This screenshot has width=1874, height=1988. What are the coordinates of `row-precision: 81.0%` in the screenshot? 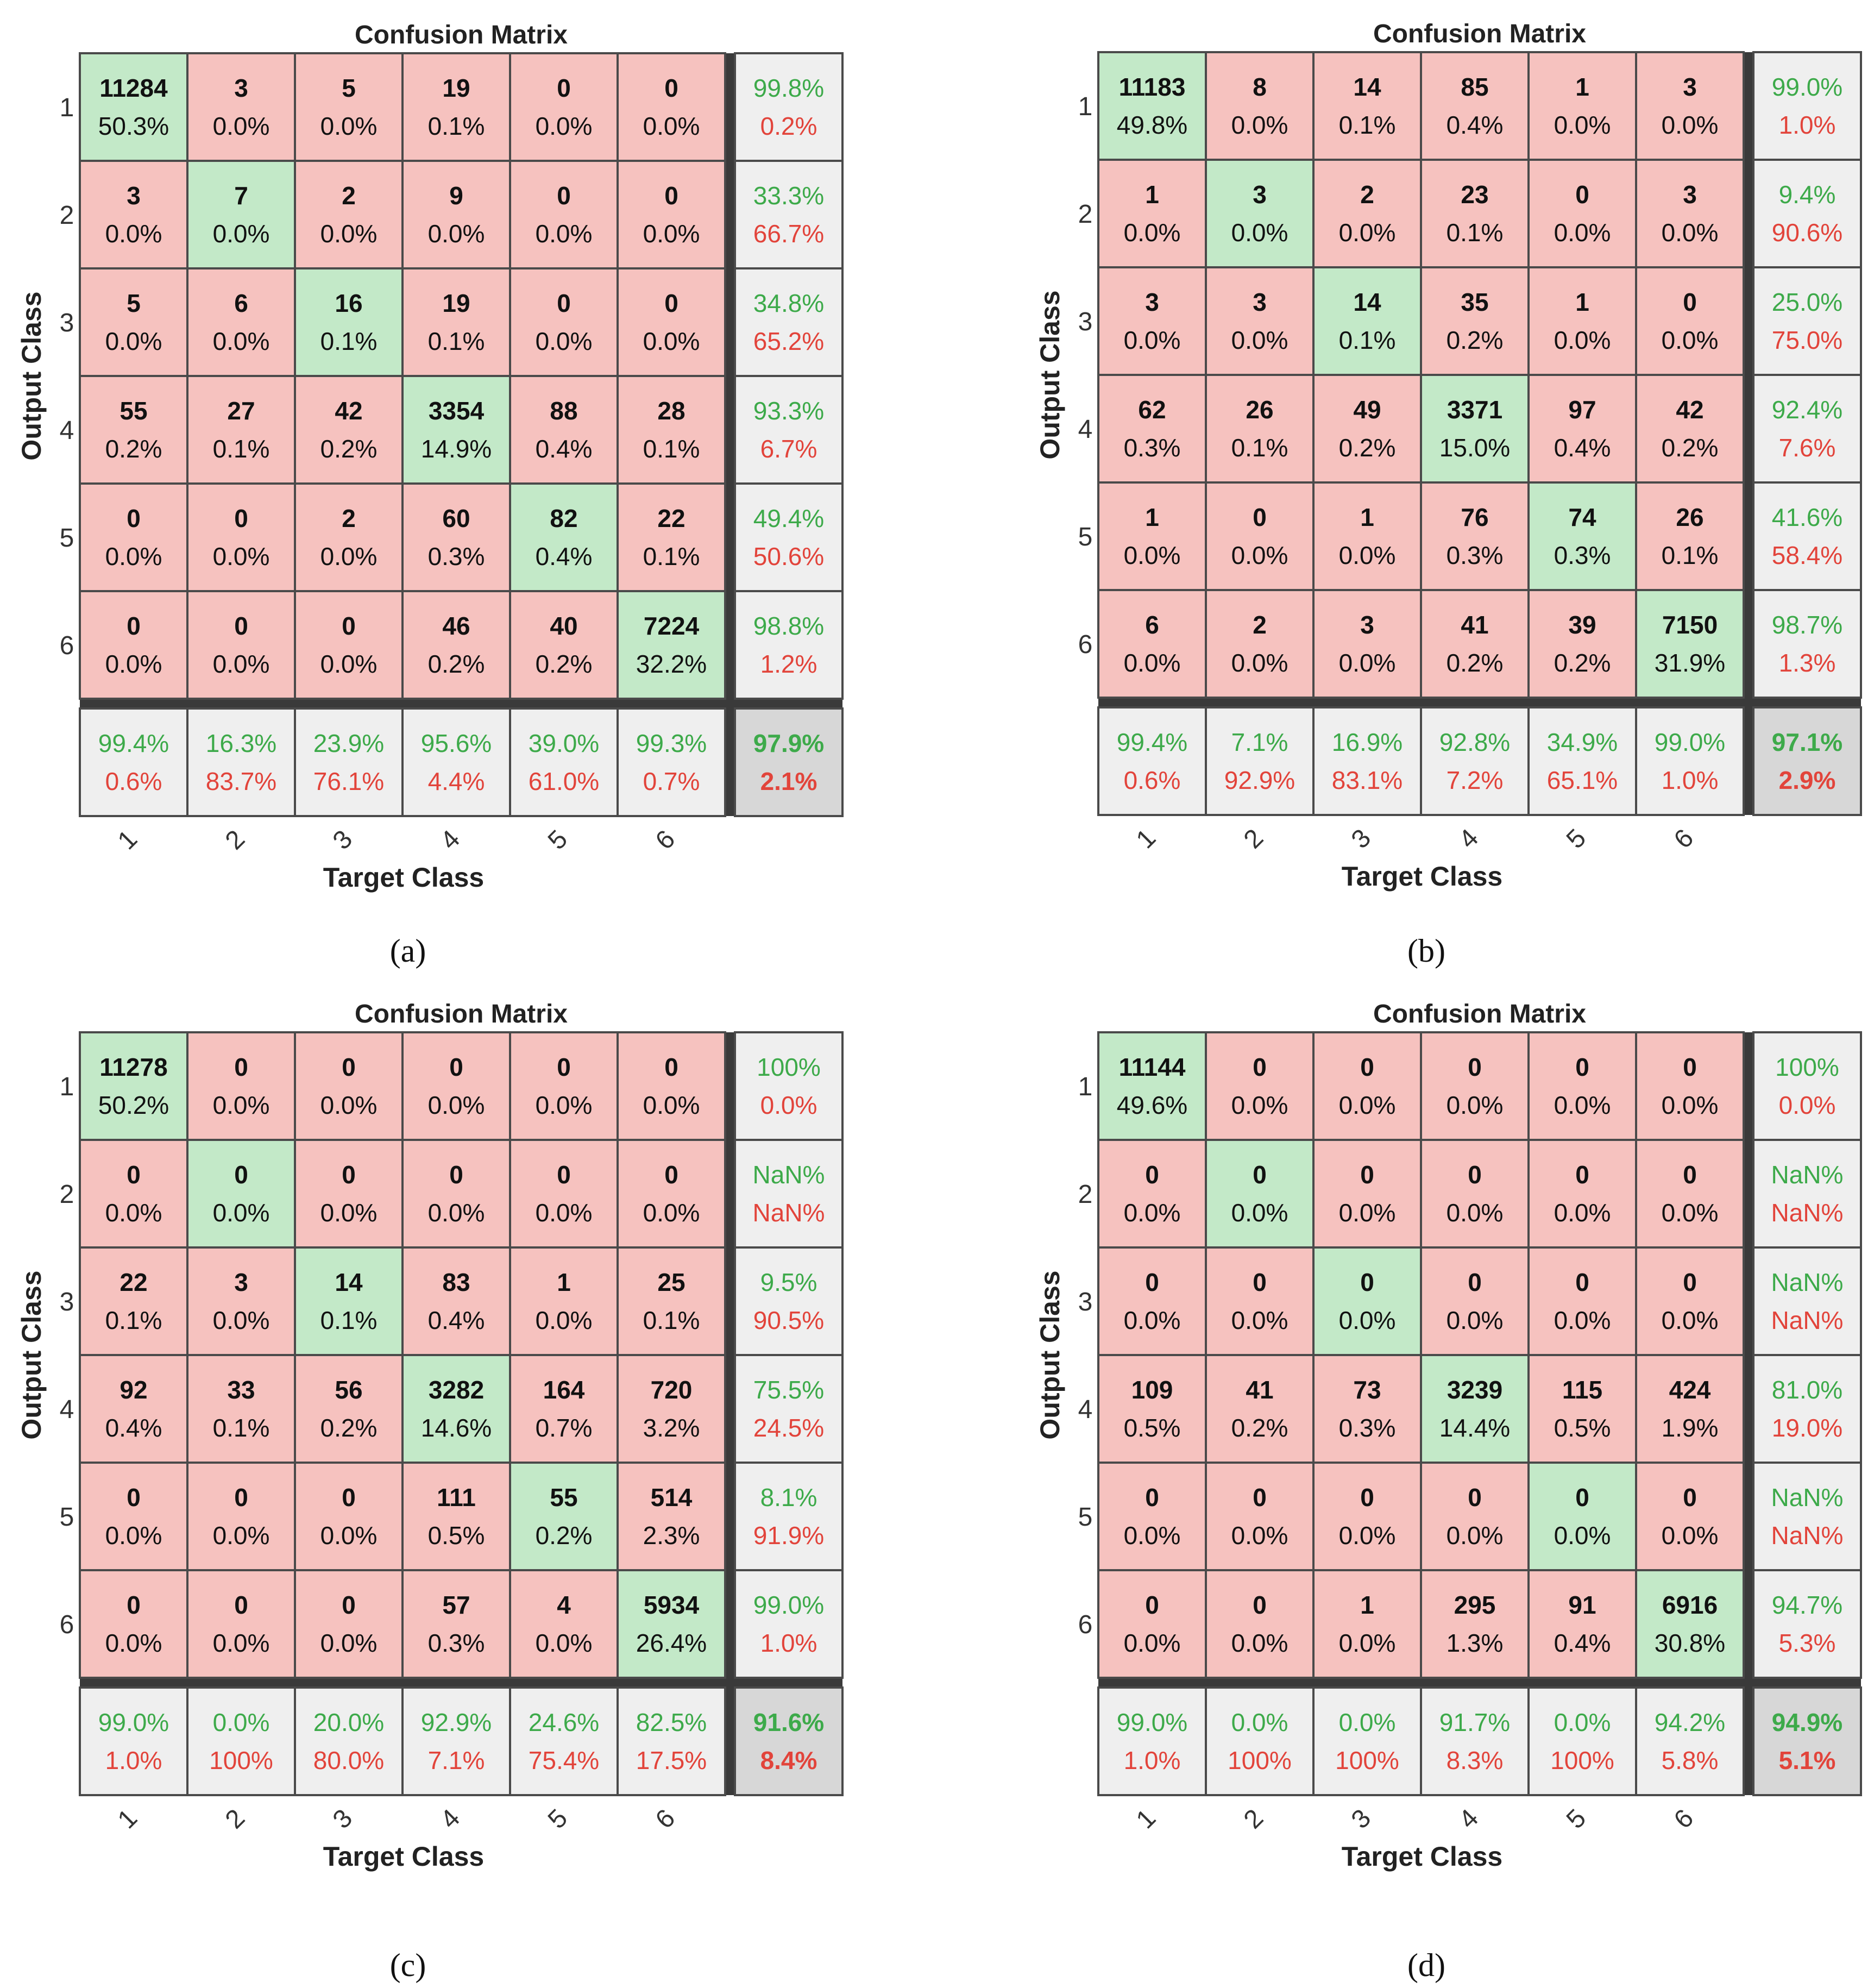 It's located at (1807, 1390).